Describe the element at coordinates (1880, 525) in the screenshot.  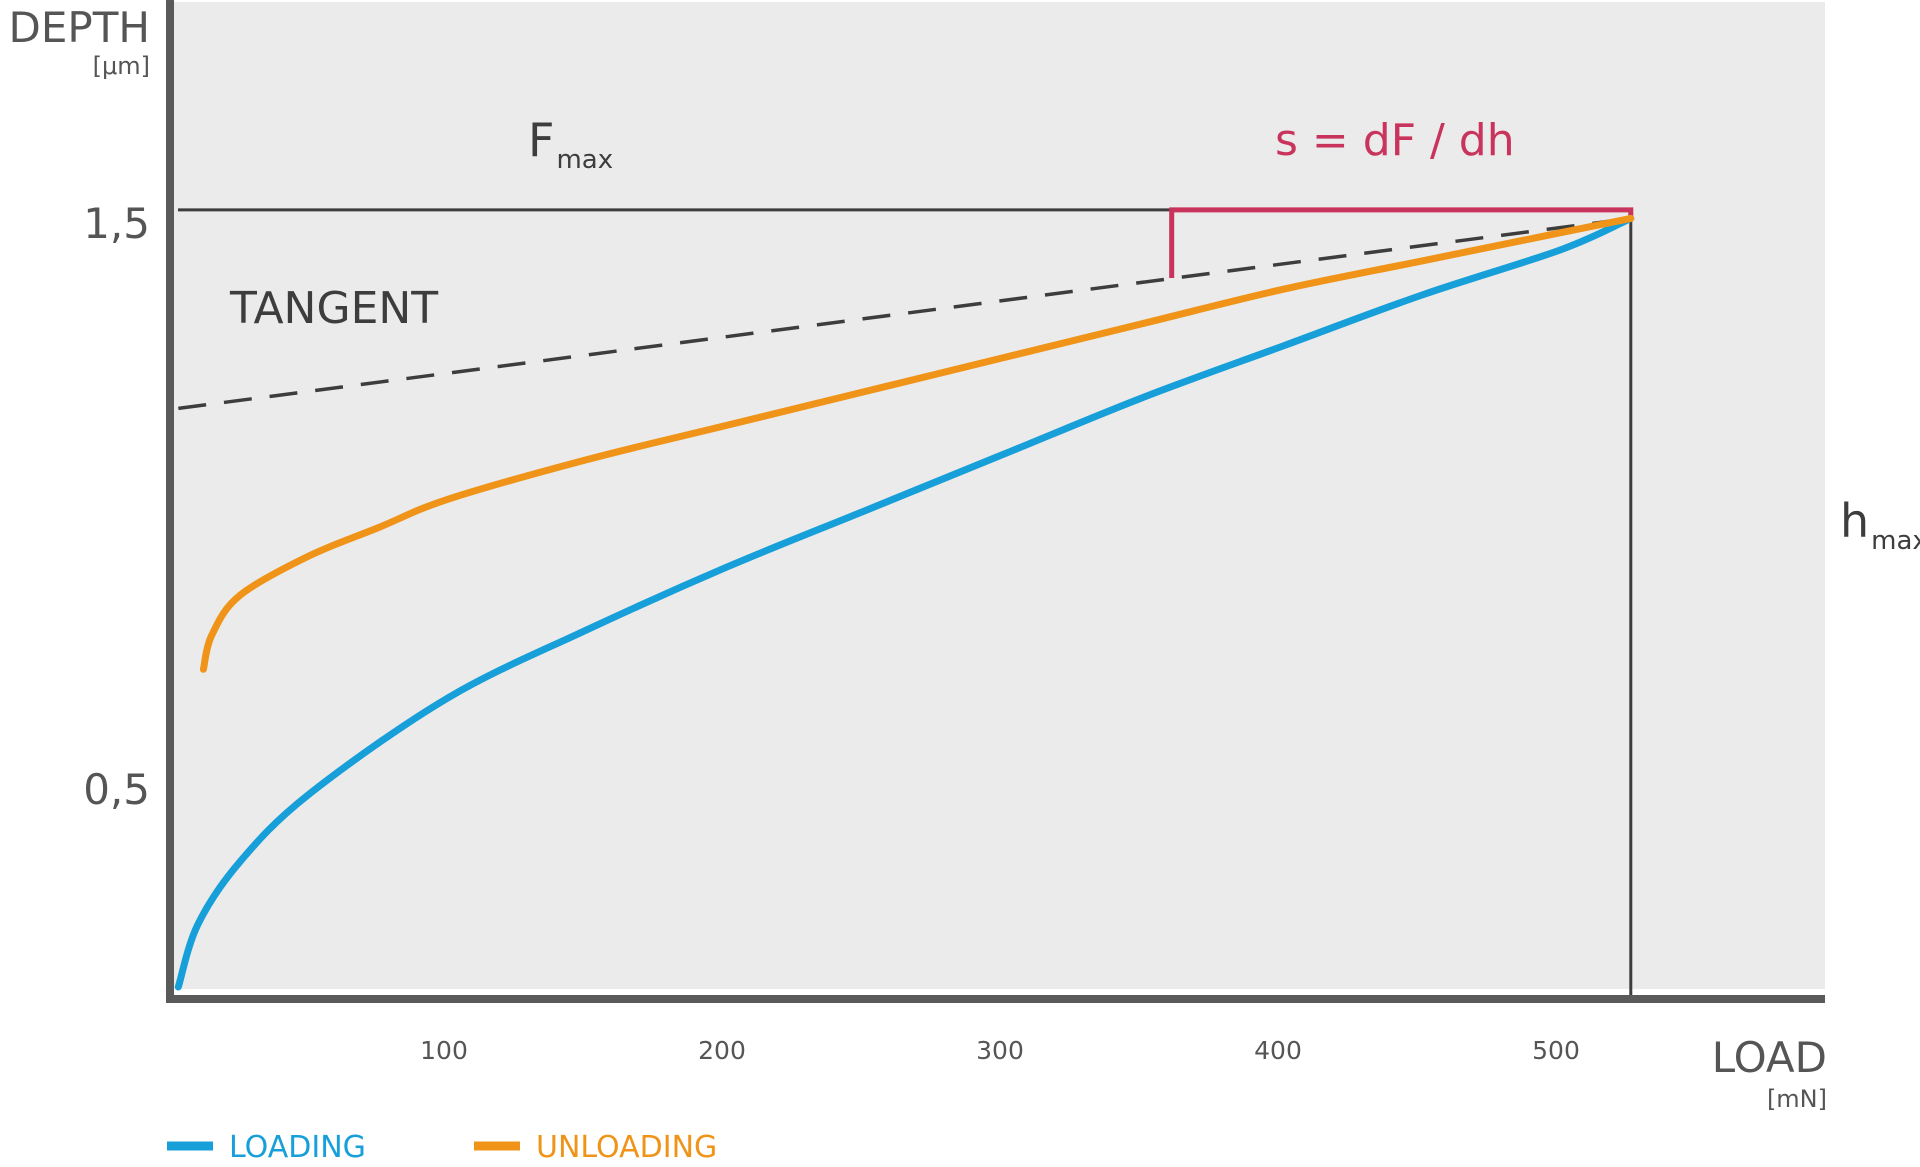
I see `hmax-label: hmax` at that location.